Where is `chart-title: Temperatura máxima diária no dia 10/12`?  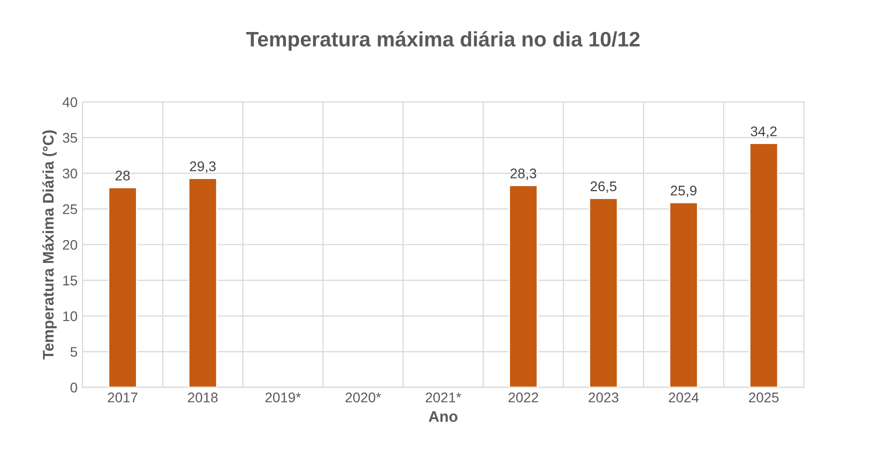 chart-title: Temperatura máxima diária no dia 10/12 is located at coordinates (443, 41).